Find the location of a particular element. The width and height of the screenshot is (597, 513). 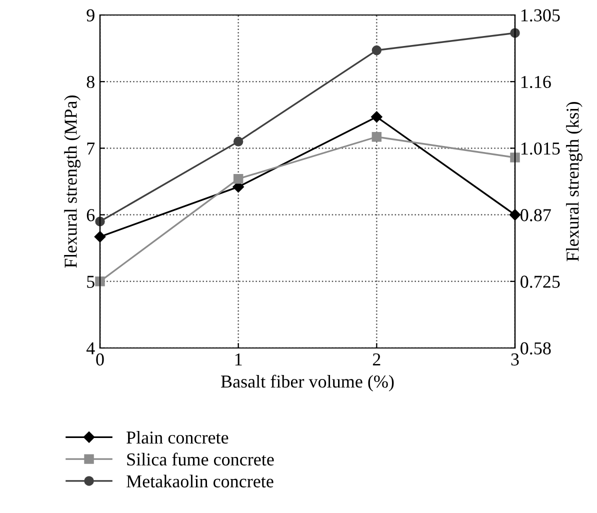

y2-tick-label: 0.87 is located at coordinates (535, 215).